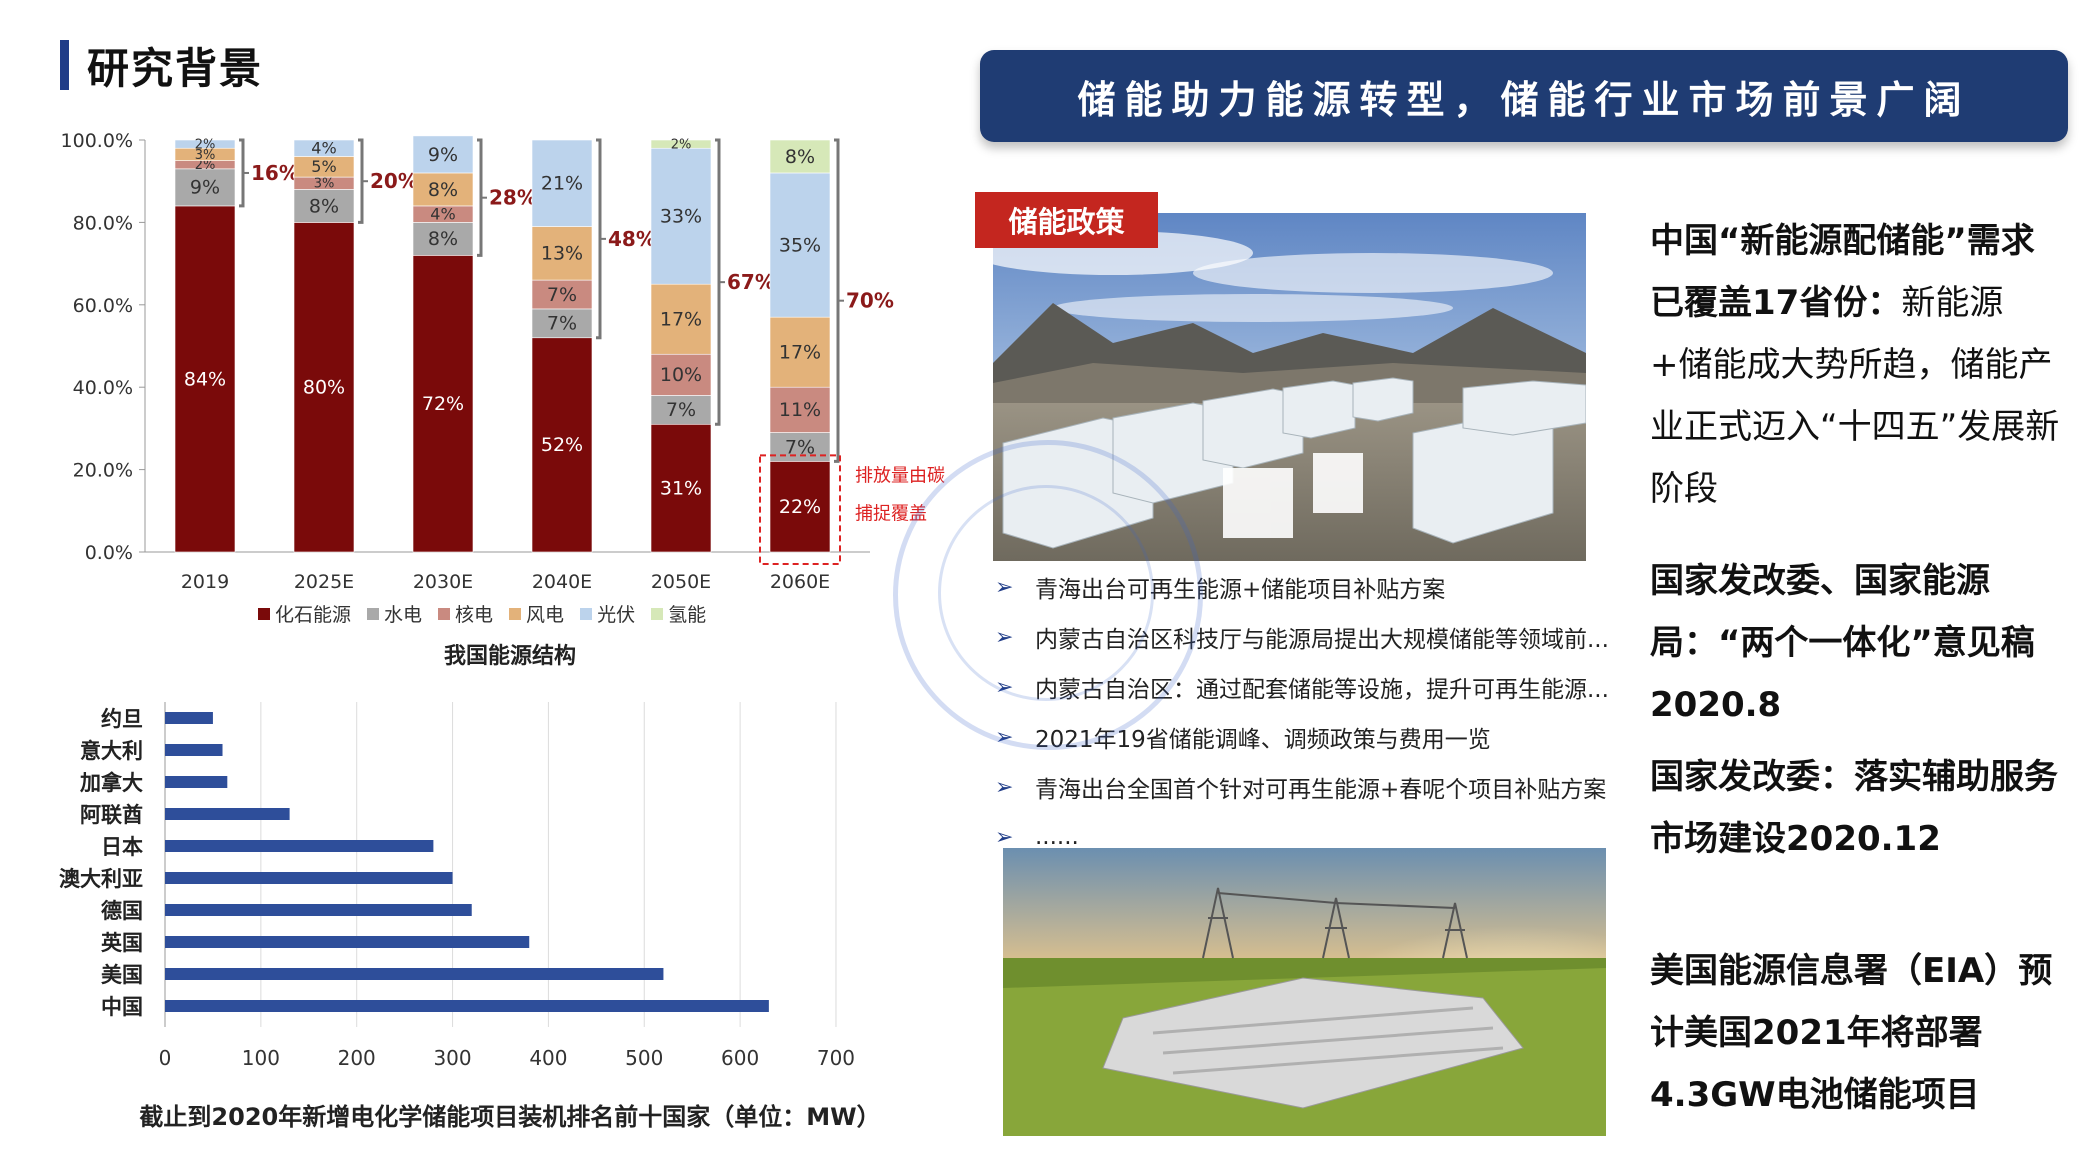 This screenshot has width=2081, height=1171. I want to click on data-label: 35%, so click(800, 245).